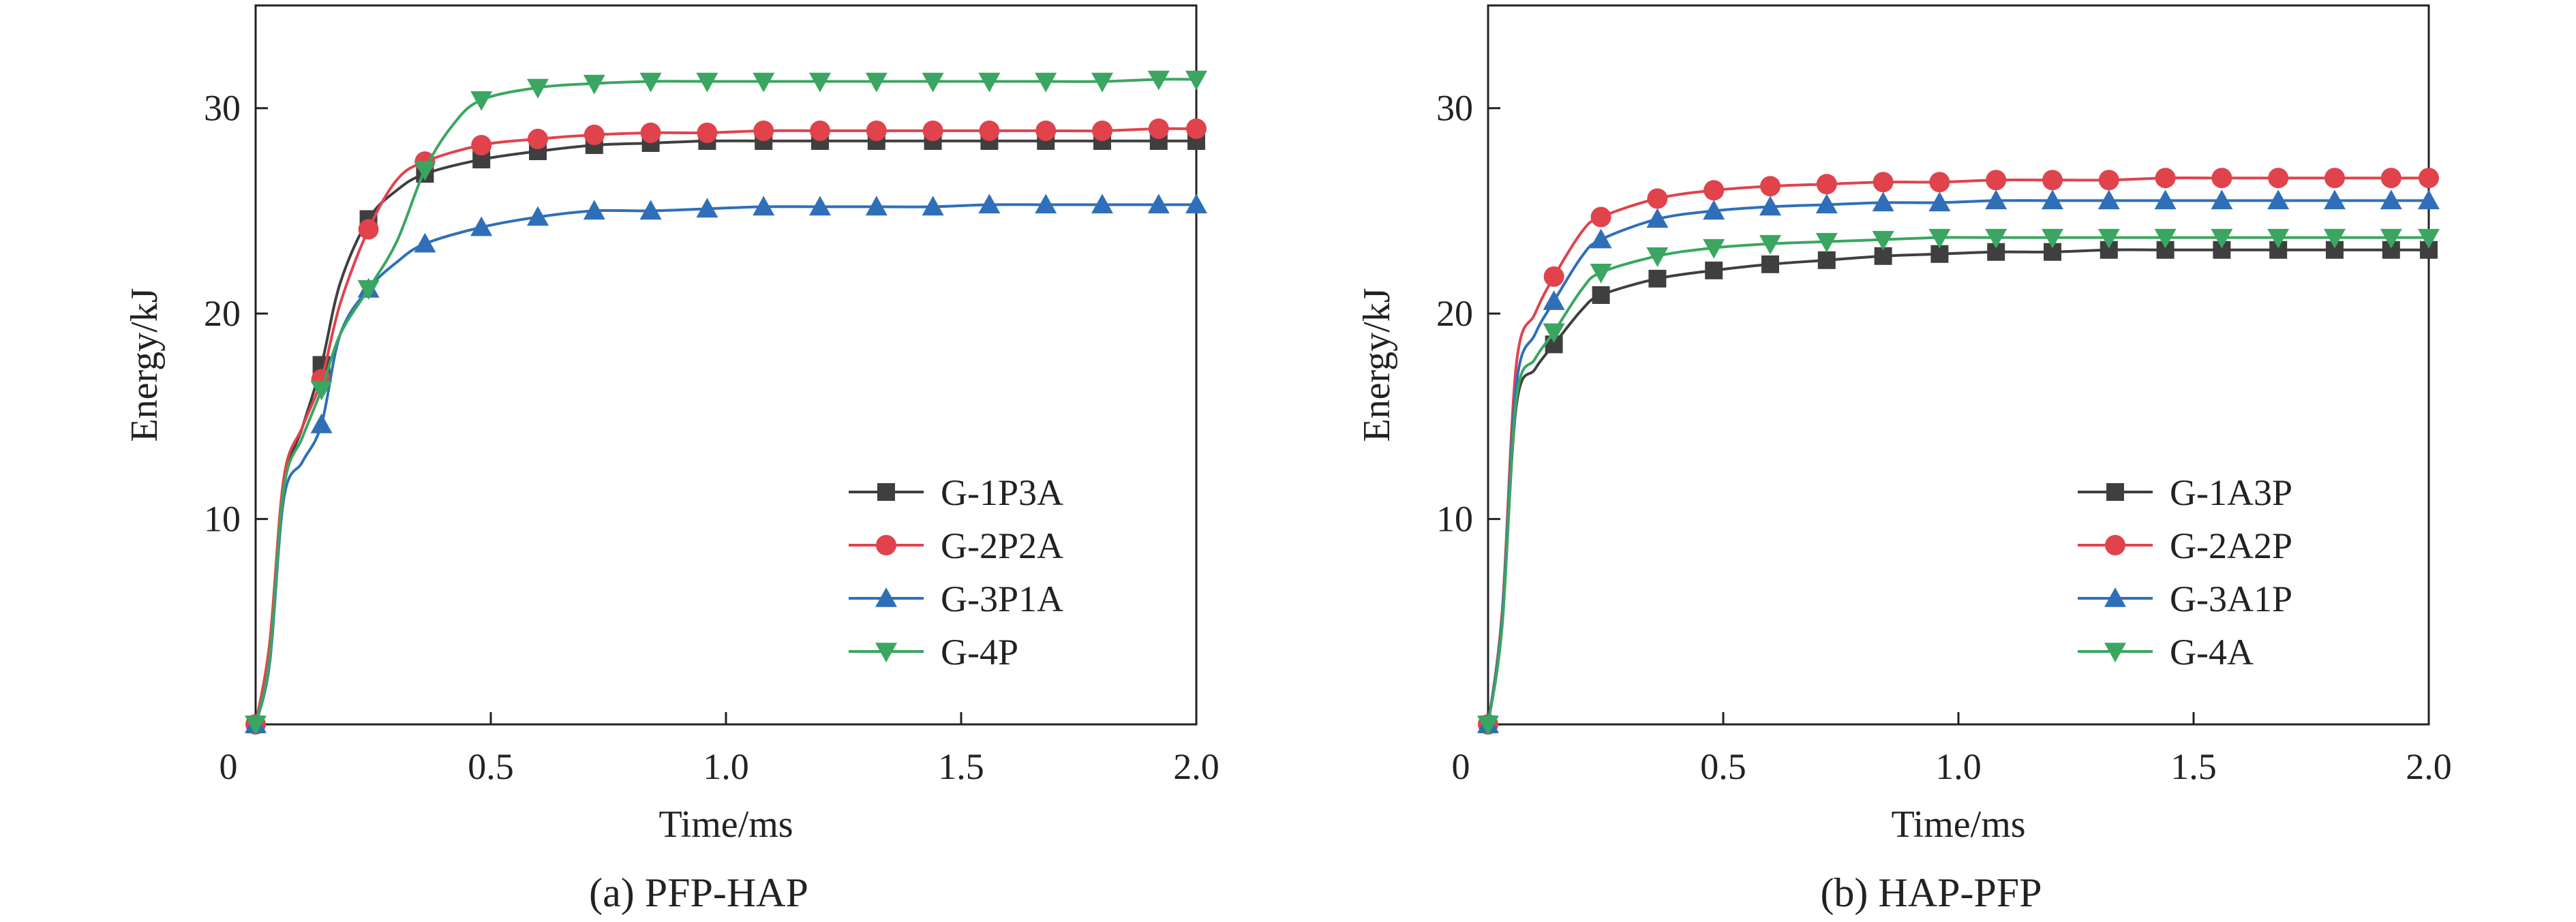 The image size is (2576, 922). I want to click on y-tick-label: 30, so click(1454, 108).